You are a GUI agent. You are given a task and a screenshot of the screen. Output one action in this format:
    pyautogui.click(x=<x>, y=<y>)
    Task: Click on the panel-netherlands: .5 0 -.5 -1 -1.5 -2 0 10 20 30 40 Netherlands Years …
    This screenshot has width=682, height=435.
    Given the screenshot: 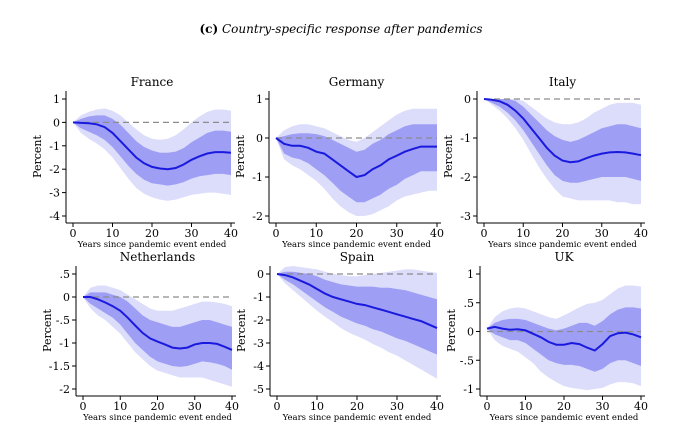 What is the action you would take?
    pyautogui.click(x=140, y=336)
    